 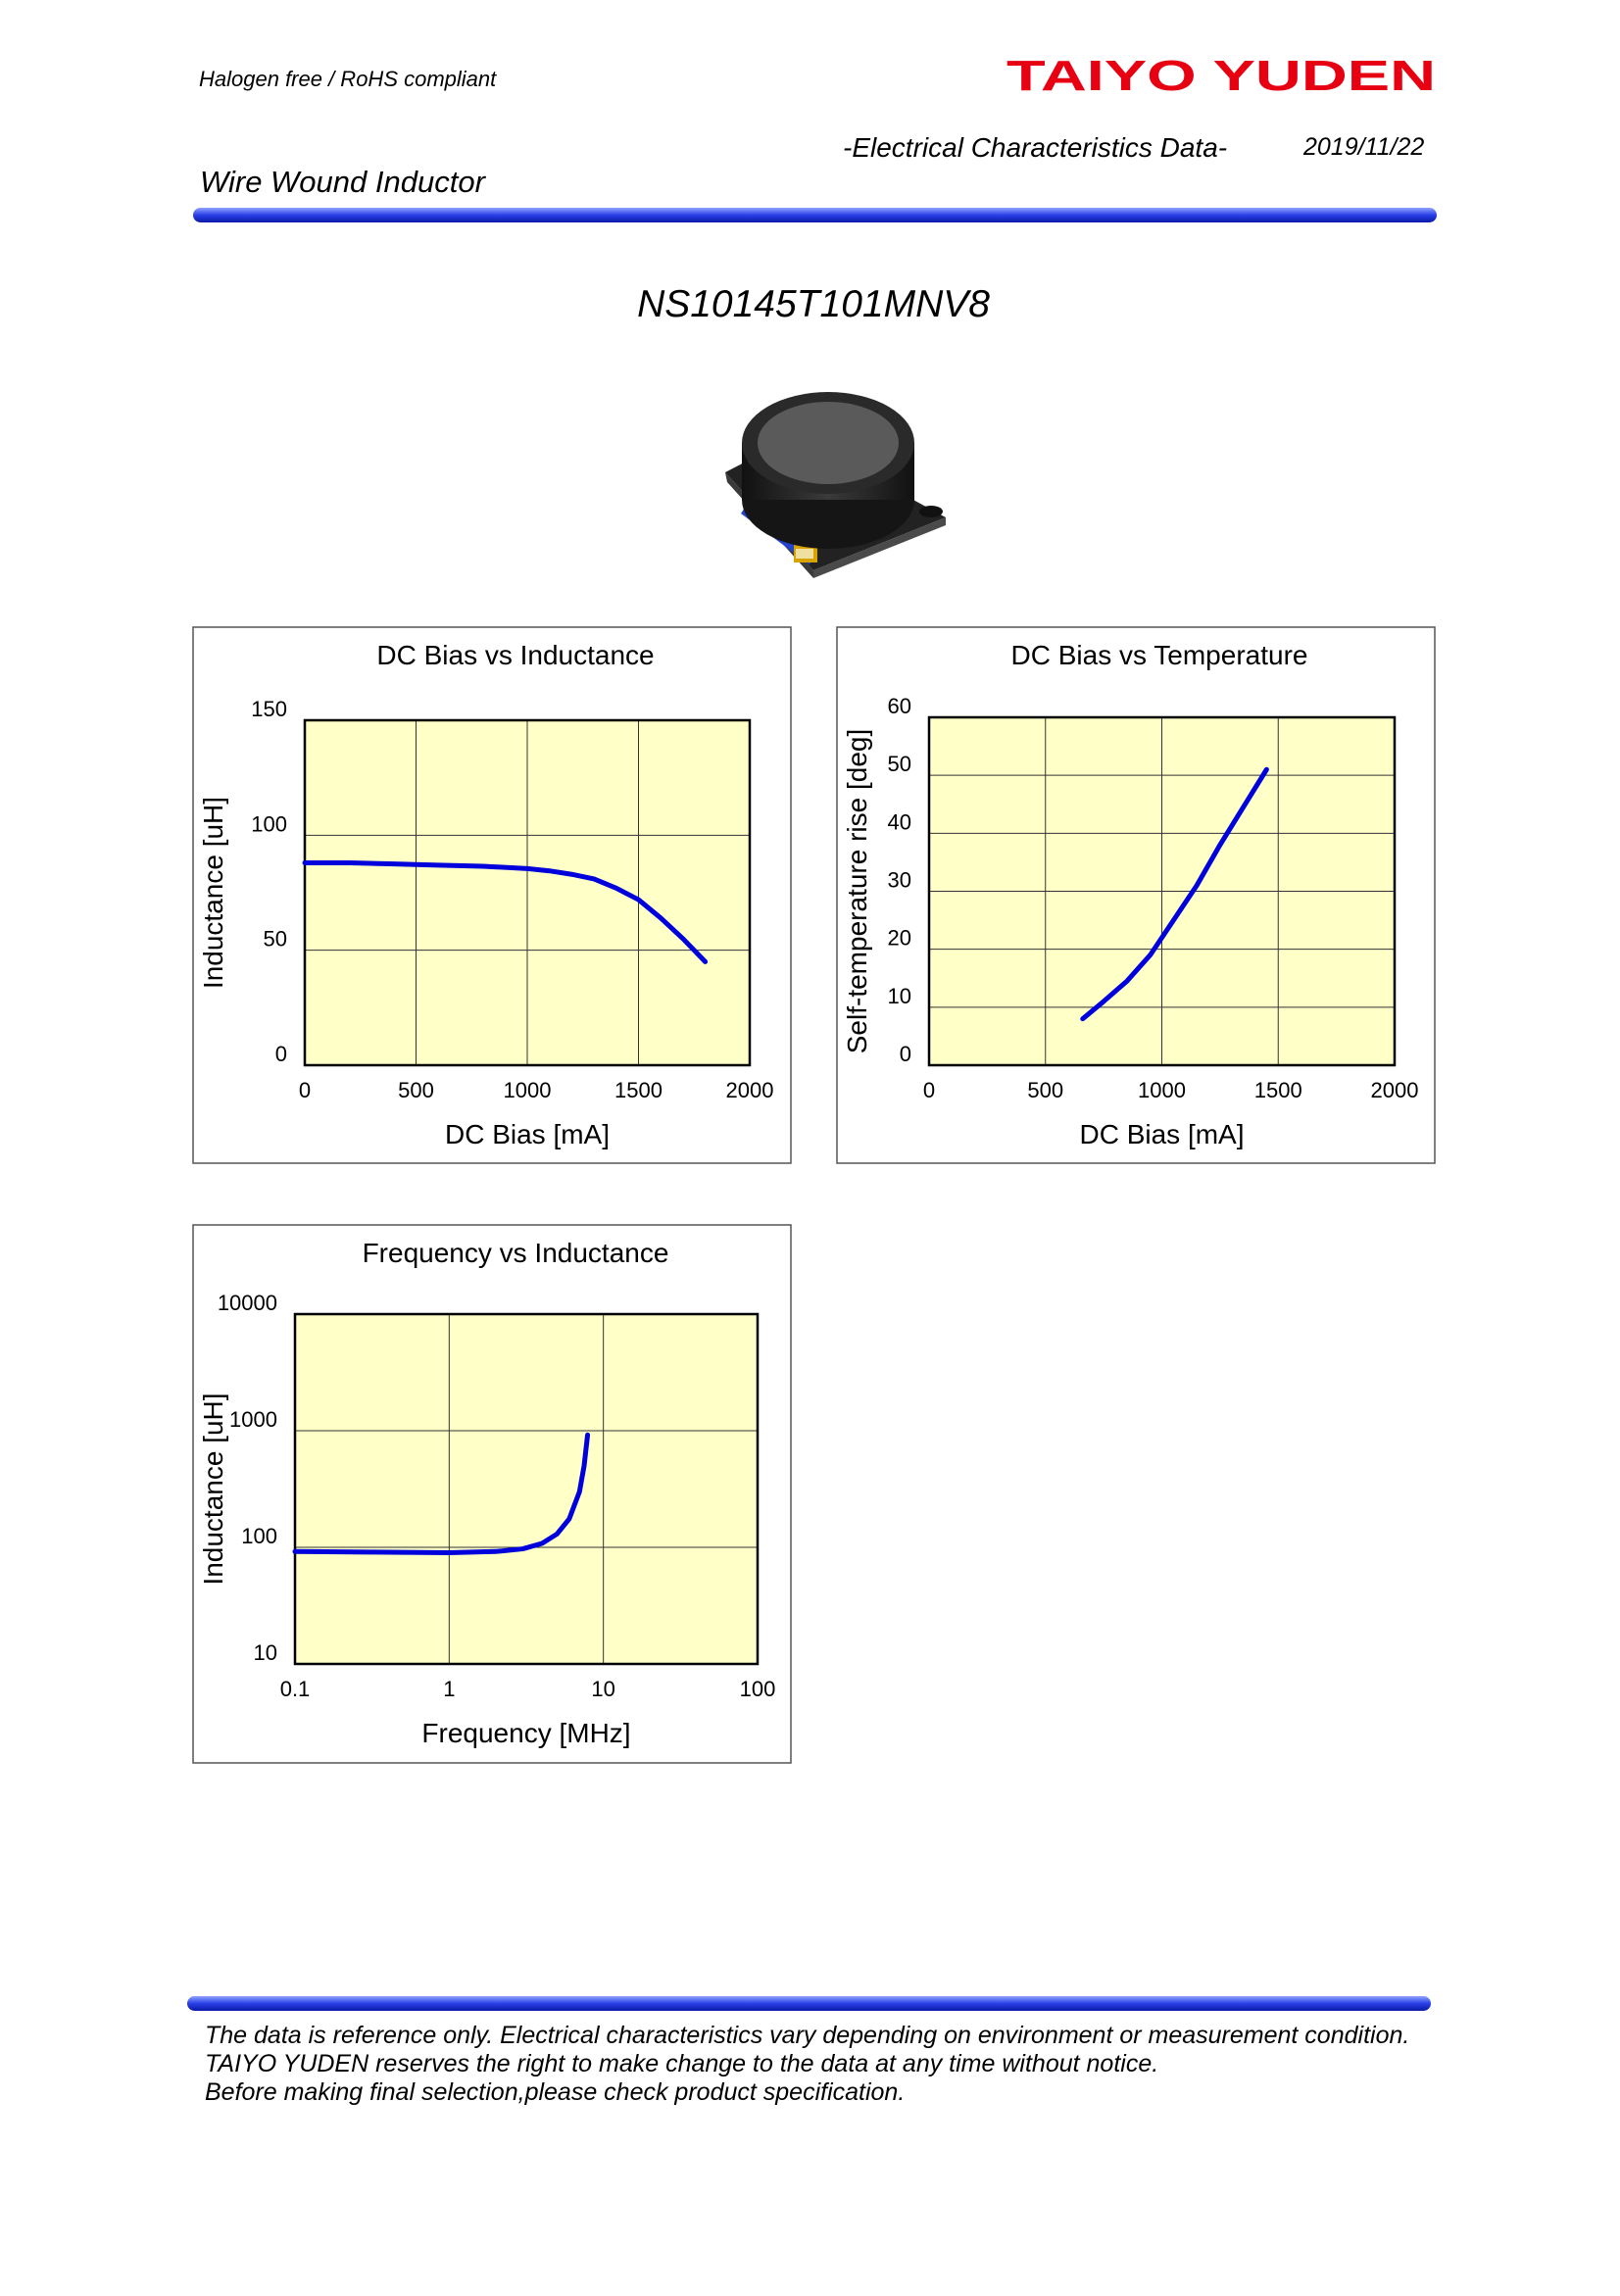 What do you see at coordinates (1159, 655) in the screenshot?
I see `chart-title: DC Bias vs Temperature` at bounding box center [1159, 655].